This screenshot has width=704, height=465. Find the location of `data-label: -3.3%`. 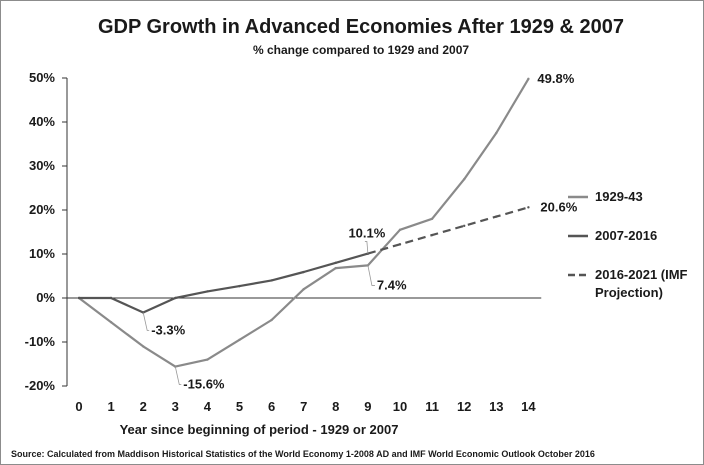

data-label: -3.3% is located at coordinates (168, 330).